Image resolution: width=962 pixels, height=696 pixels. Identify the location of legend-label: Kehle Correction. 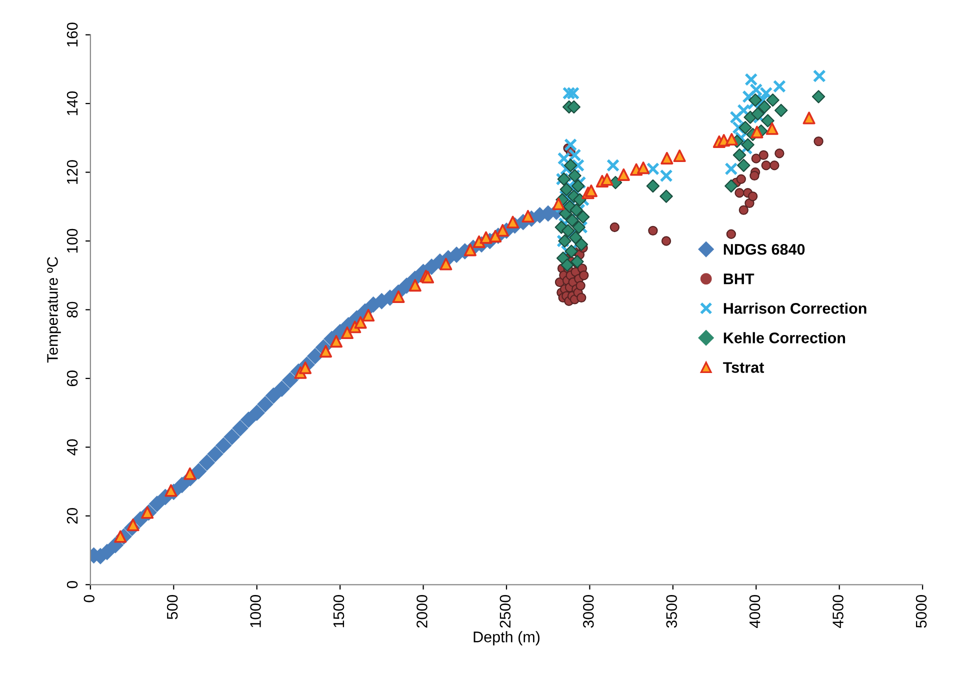
(785, 338).